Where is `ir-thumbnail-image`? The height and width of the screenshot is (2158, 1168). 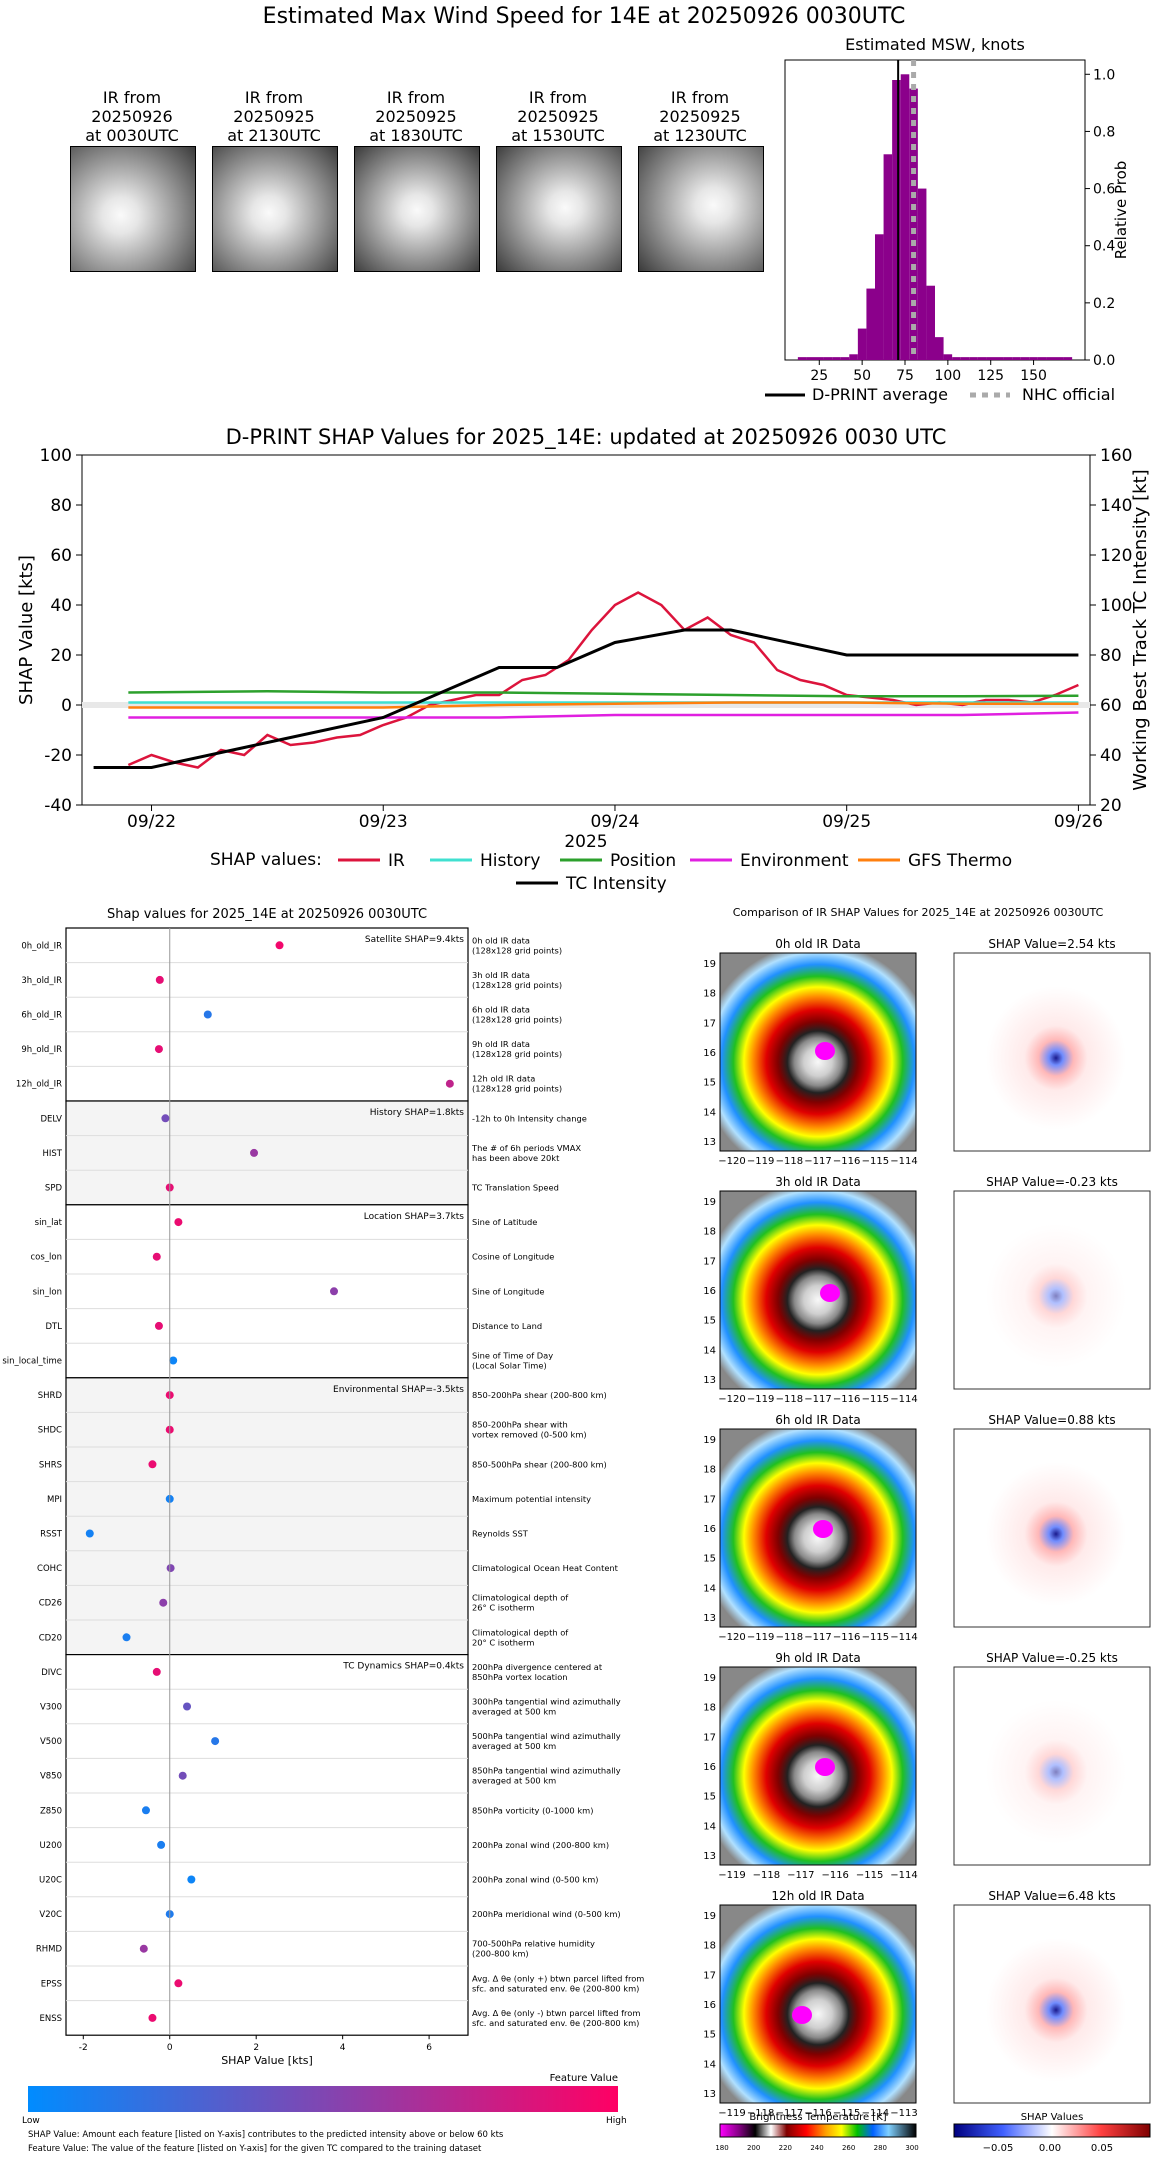
ir-thumbnail-image is located at coordinates (559, 209).